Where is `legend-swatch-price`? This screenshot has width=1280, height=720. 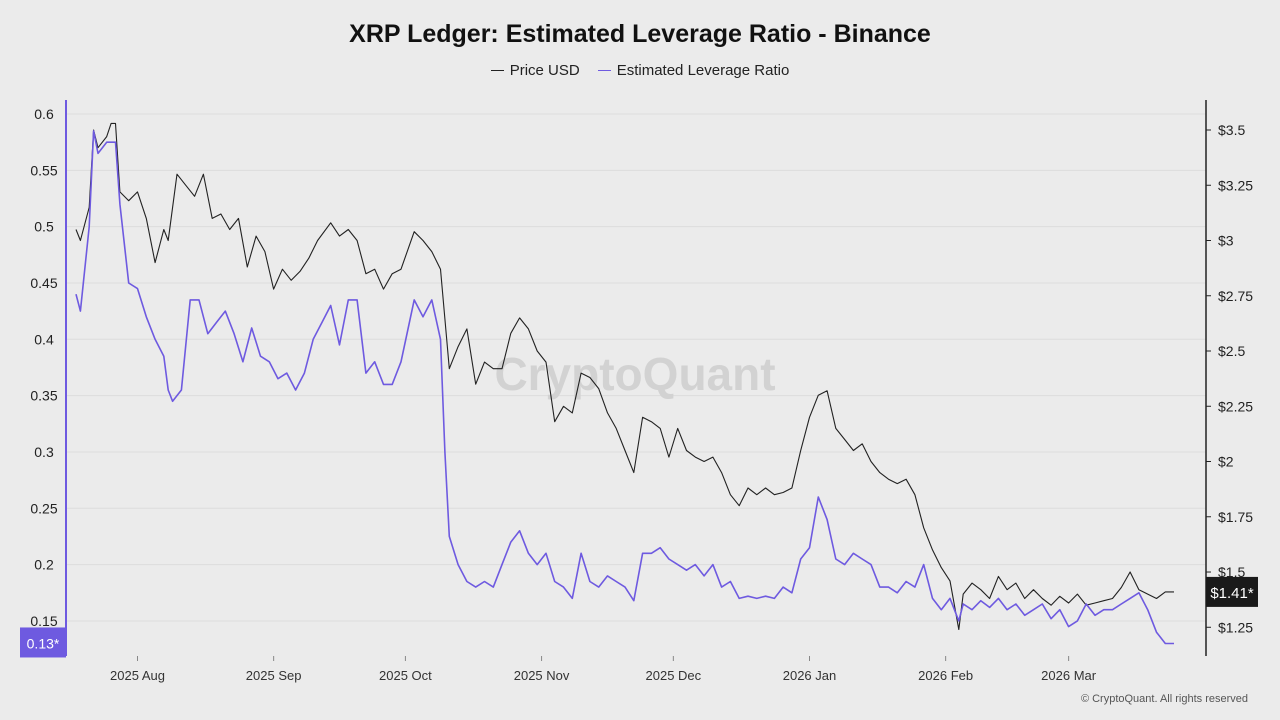 legend-swatch-price is located at coordinates (497, 70).